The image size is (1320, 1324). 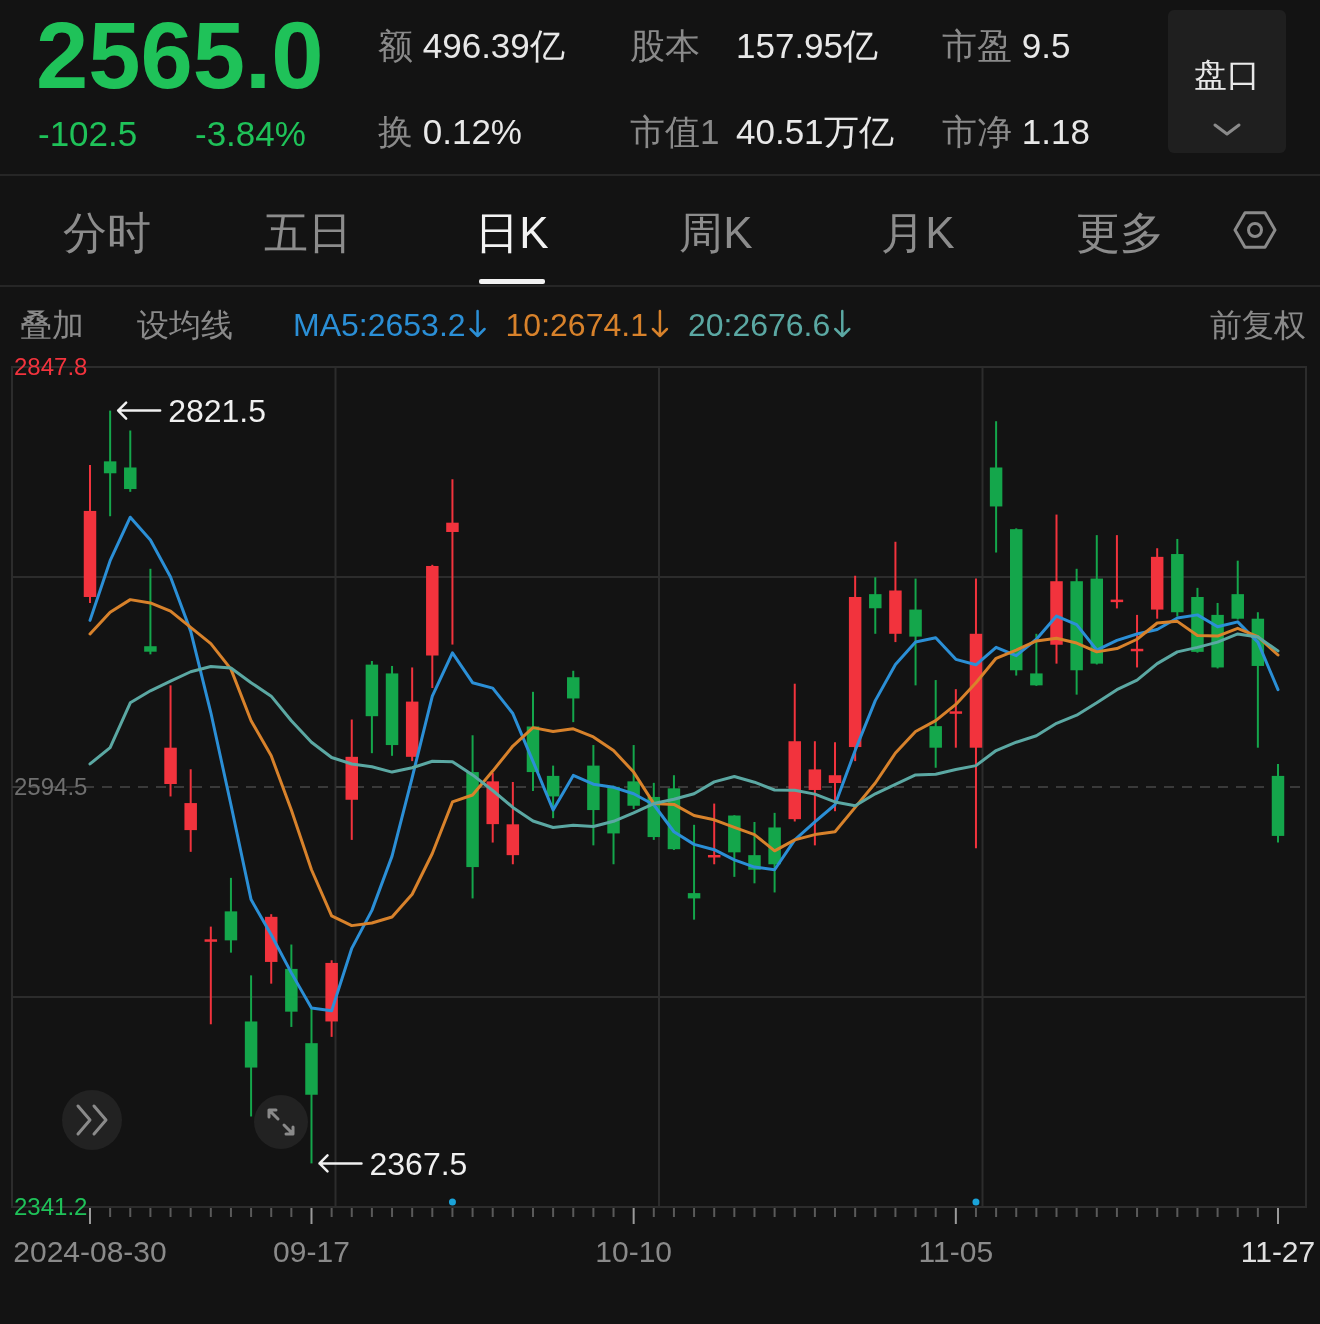 What do you see at coordinates (918, 232) in the screenshot?
I see `text: 月K` at bounding box center [918, 232].